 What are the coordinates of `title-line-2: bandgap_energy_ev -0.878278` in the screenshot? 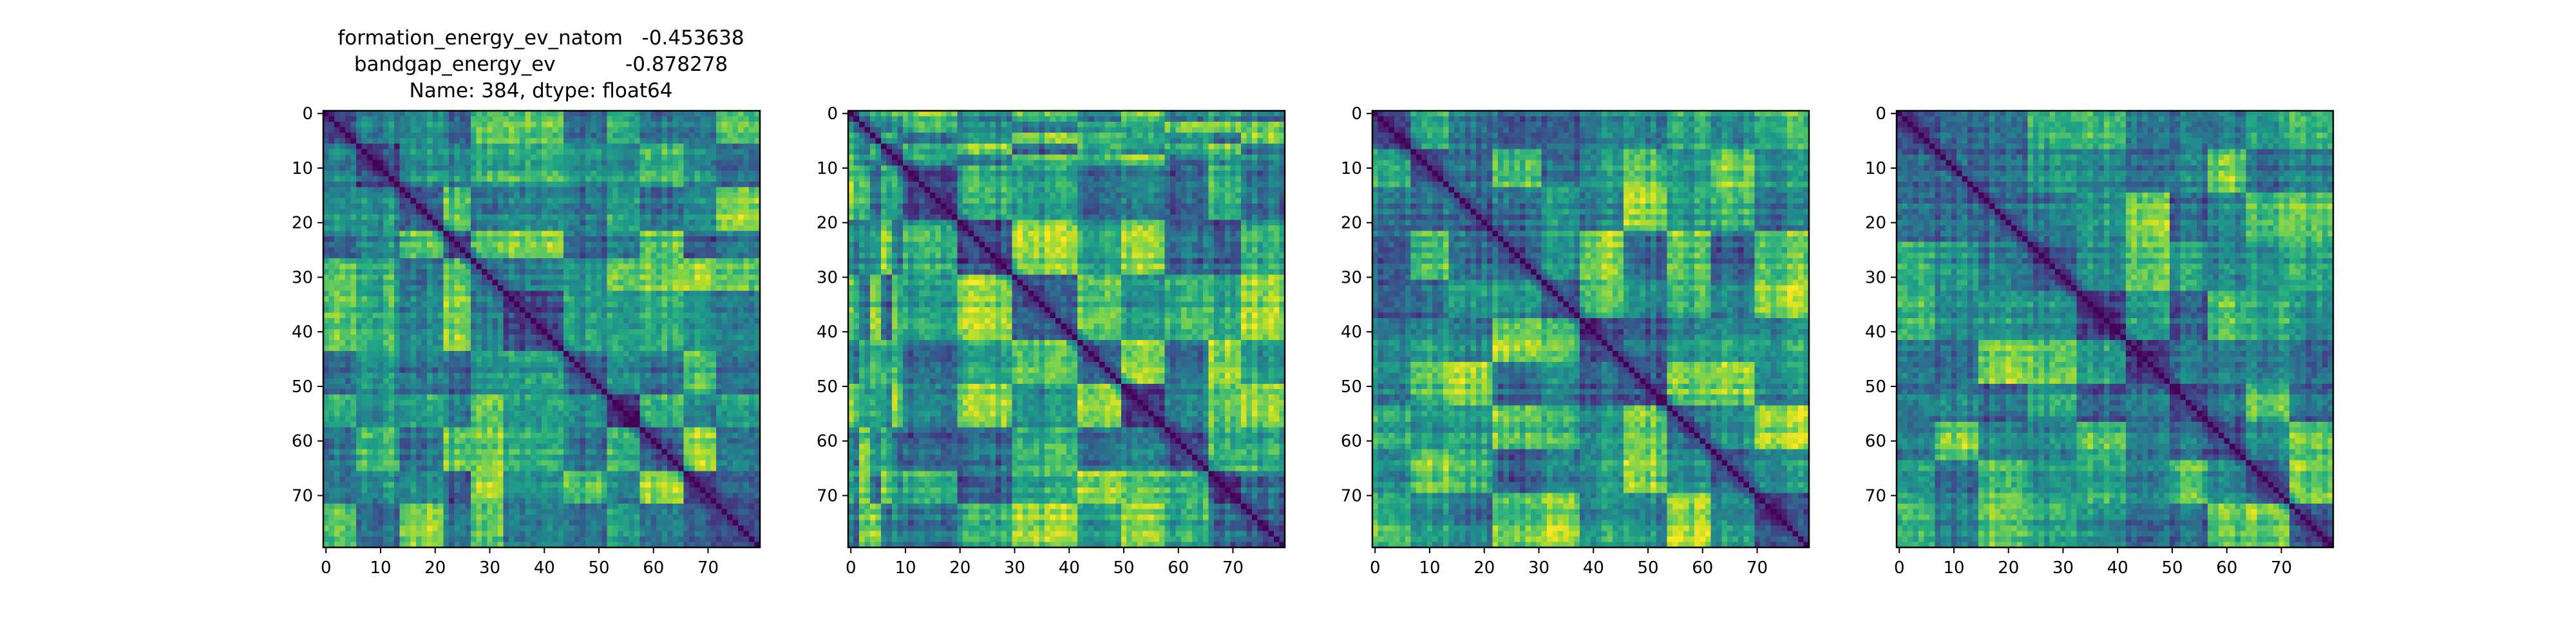 It's located at (541, 64).